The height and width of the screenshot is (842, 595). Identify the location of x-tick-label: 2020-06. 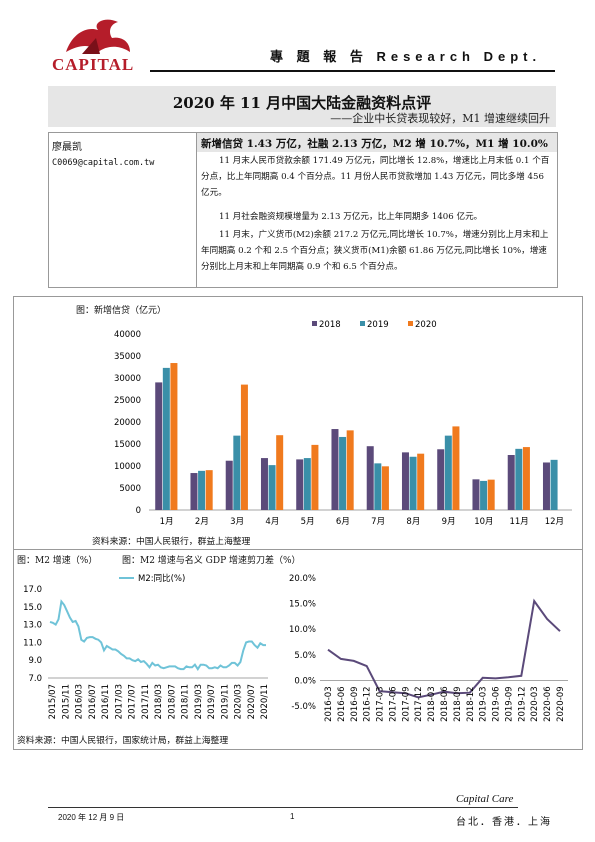
(548, 704).